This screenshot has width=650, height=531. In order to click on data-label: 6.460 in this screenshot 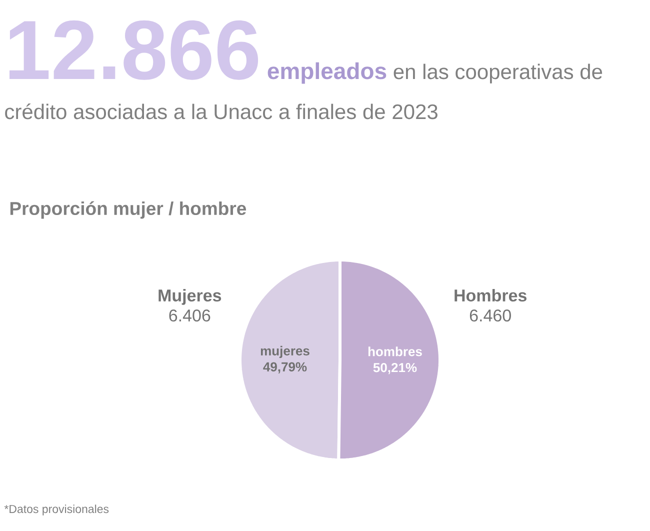, I will do `click(490, 315)`.